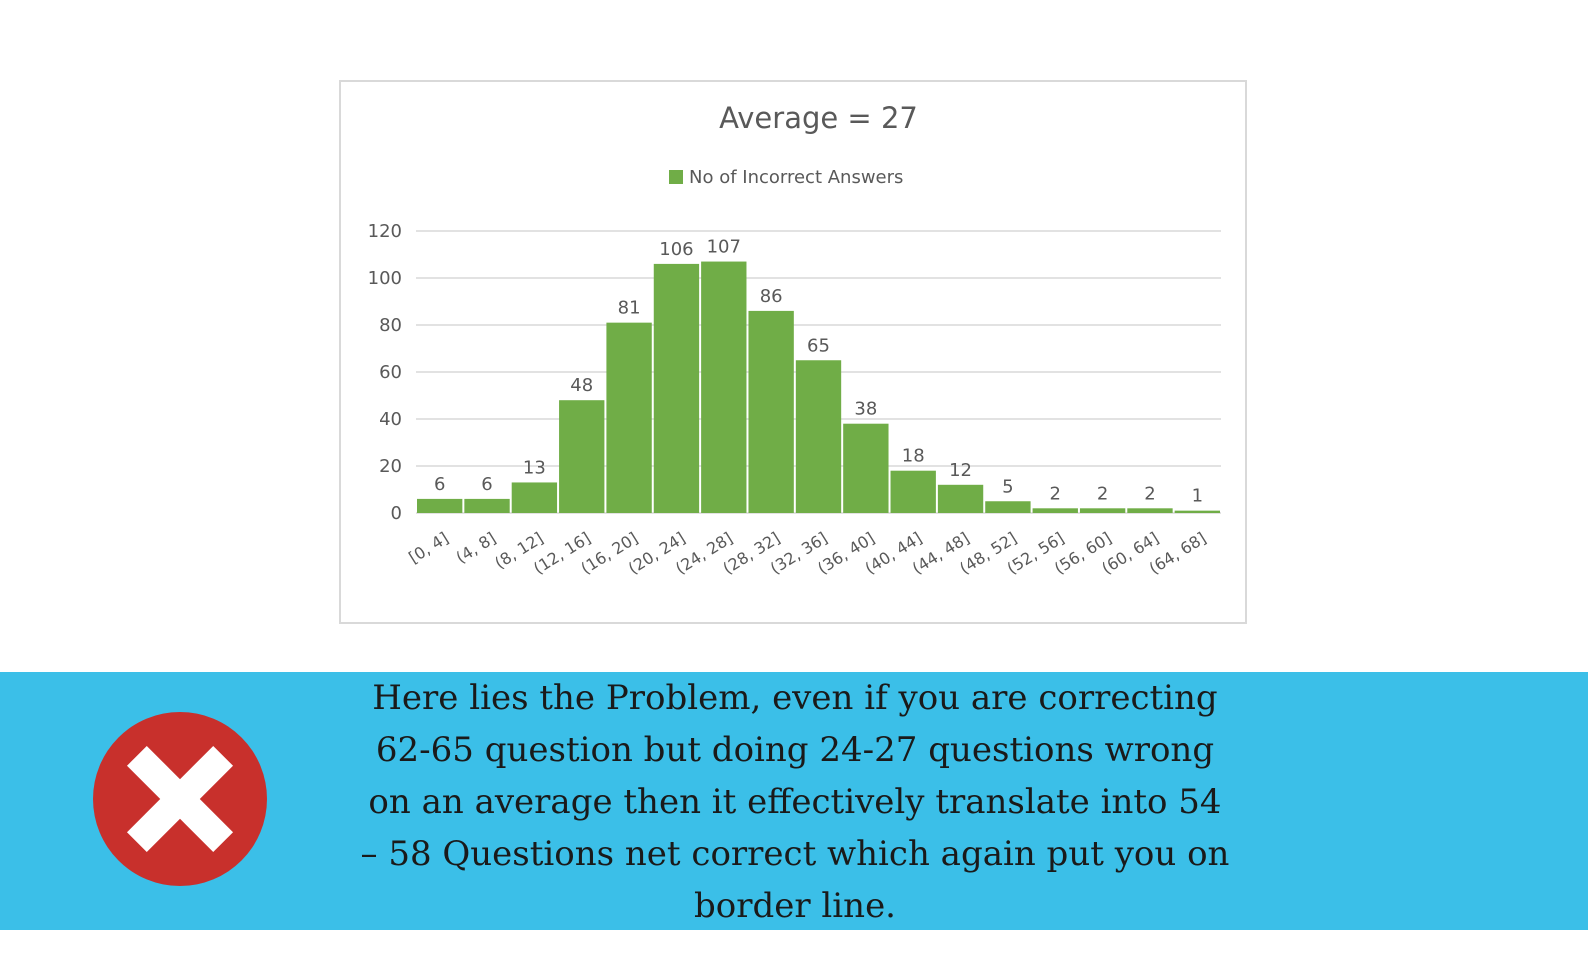 The height and width of the screenshot is (974, 1588). What do you see at coordinates (865, 409) in the screenshot?
I see `data-label: 38` at bounding box center [865, 409].